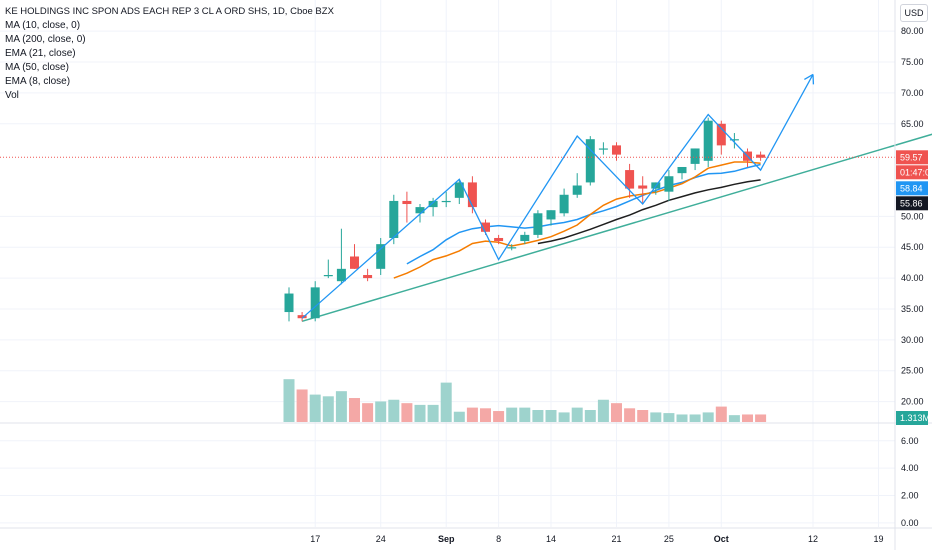  I want to click on time-tick-label: 21, so click(616, 539).